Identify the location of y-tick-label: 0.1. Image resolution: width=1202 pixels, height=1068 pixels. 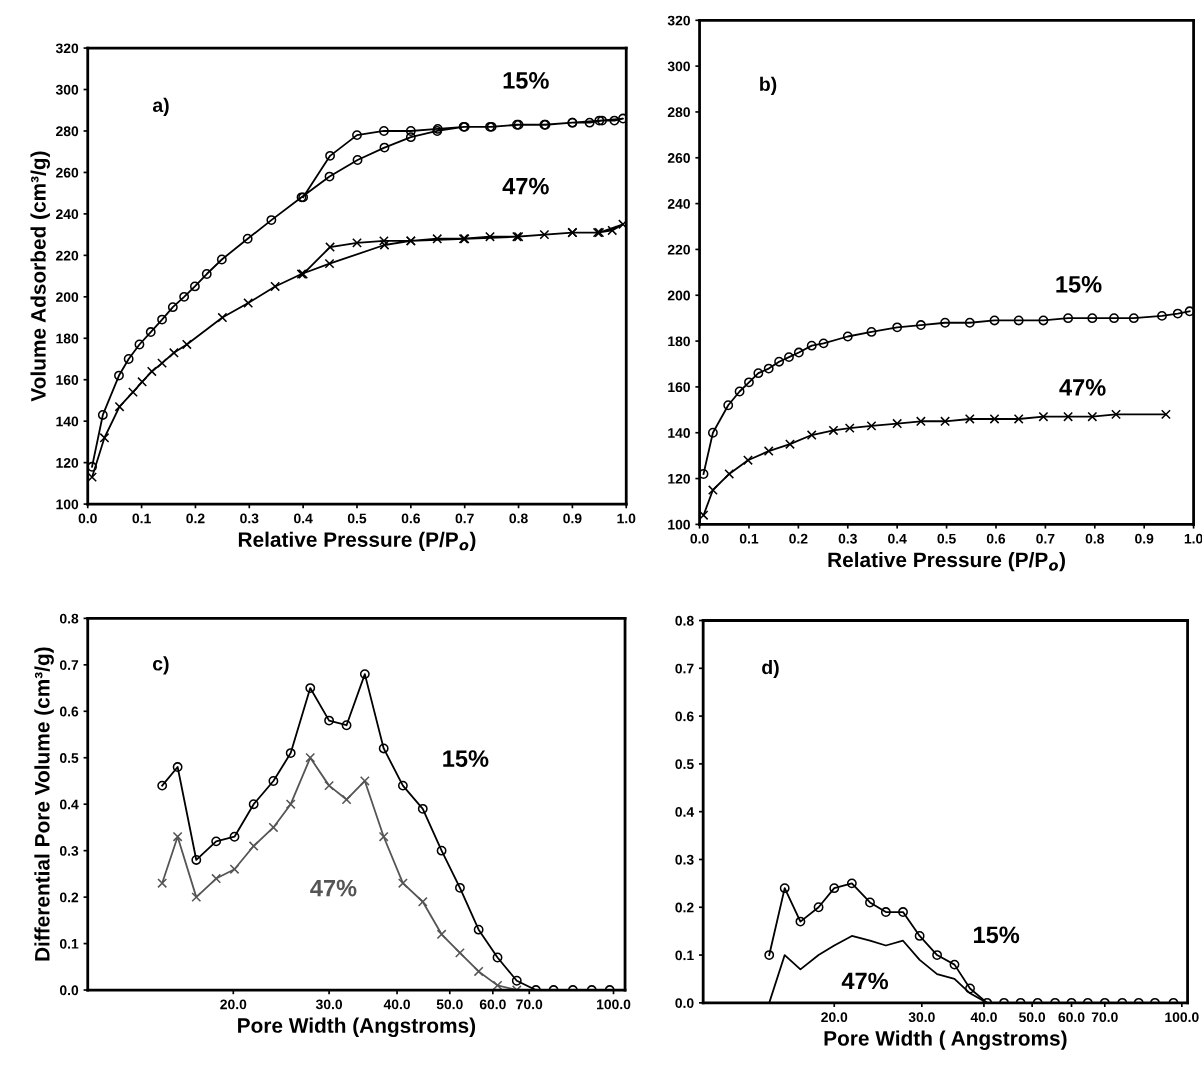
(69, 943).